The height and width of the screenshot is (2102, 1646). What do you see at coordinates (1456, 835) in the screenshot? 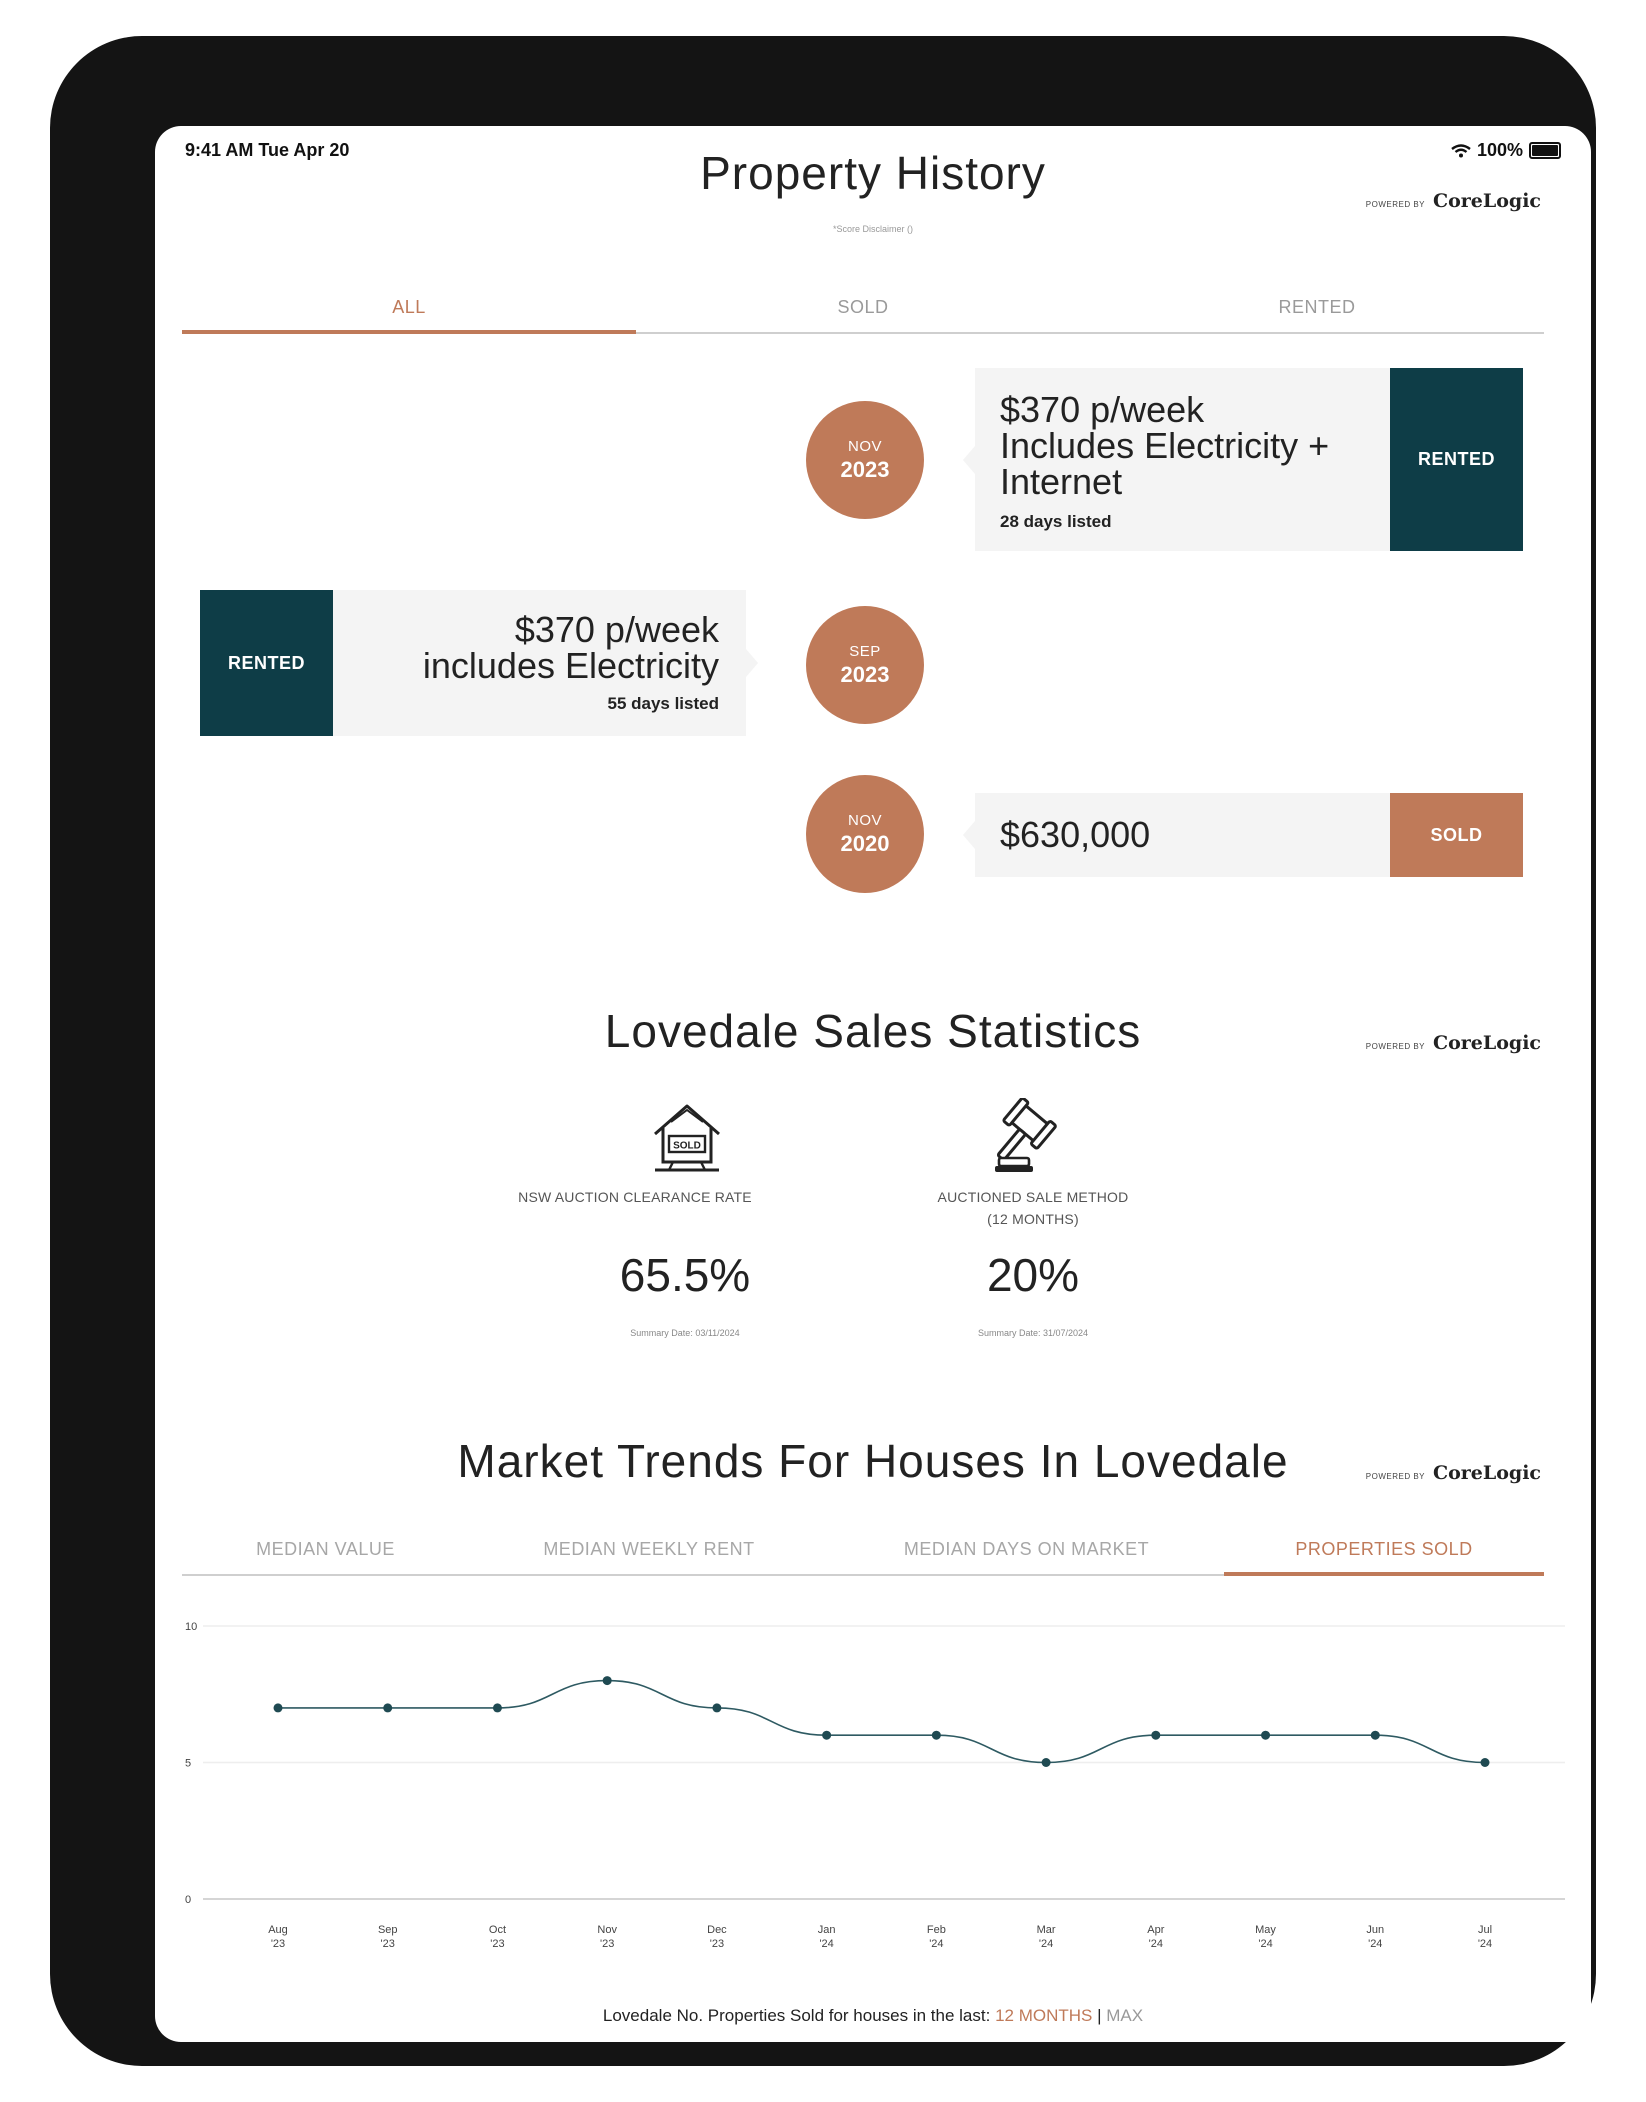
I see `sold-badge: SOLD` at bounding box center [1456, 835].